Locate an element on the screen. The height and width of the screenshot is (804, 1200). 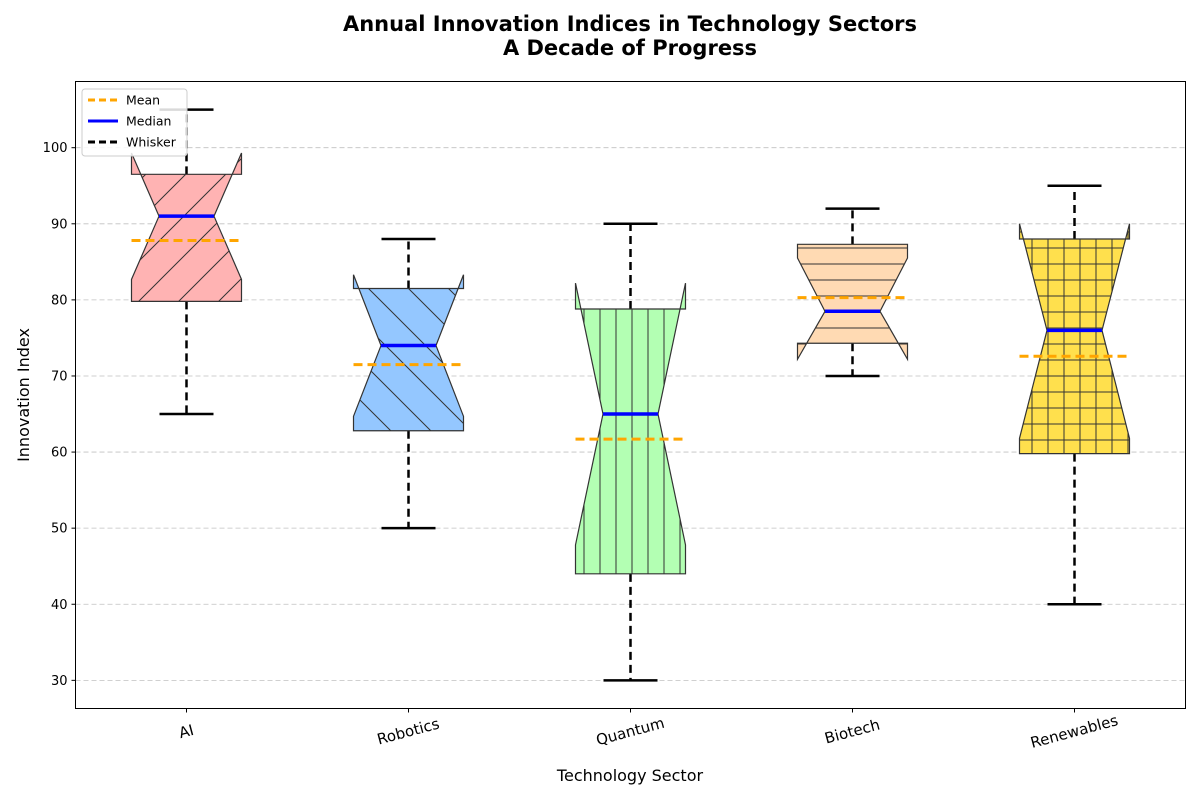
box-ai is located at coordinates (186, 262).